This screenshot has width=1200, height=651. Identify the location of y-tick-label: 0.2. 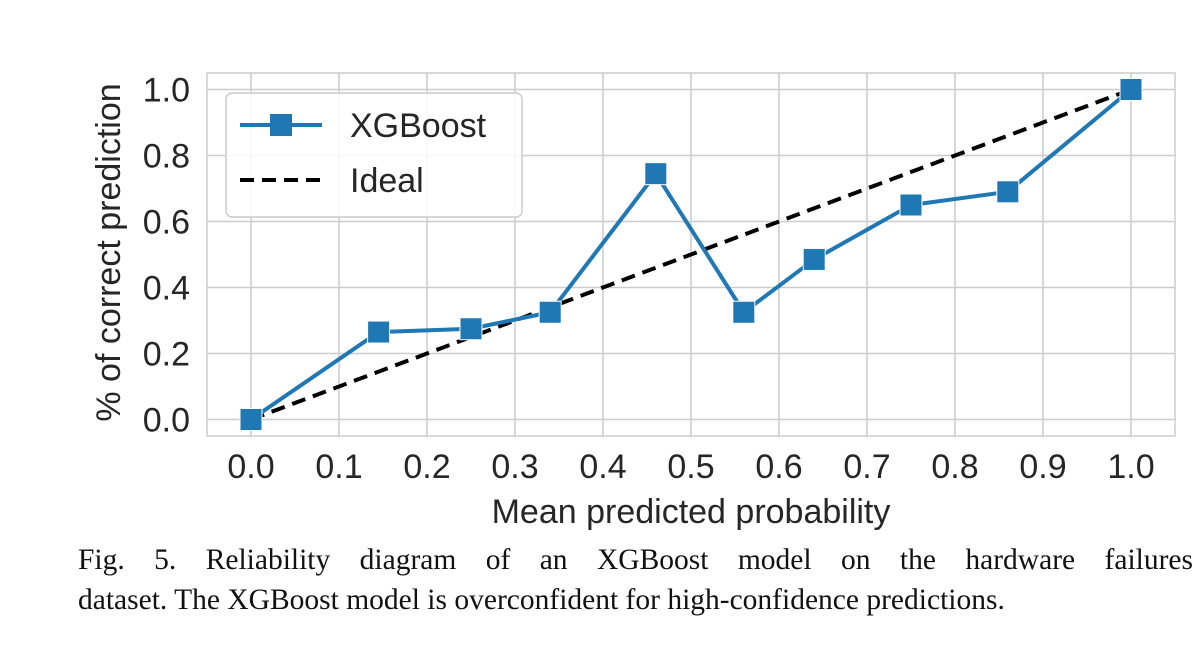
(166, 355).